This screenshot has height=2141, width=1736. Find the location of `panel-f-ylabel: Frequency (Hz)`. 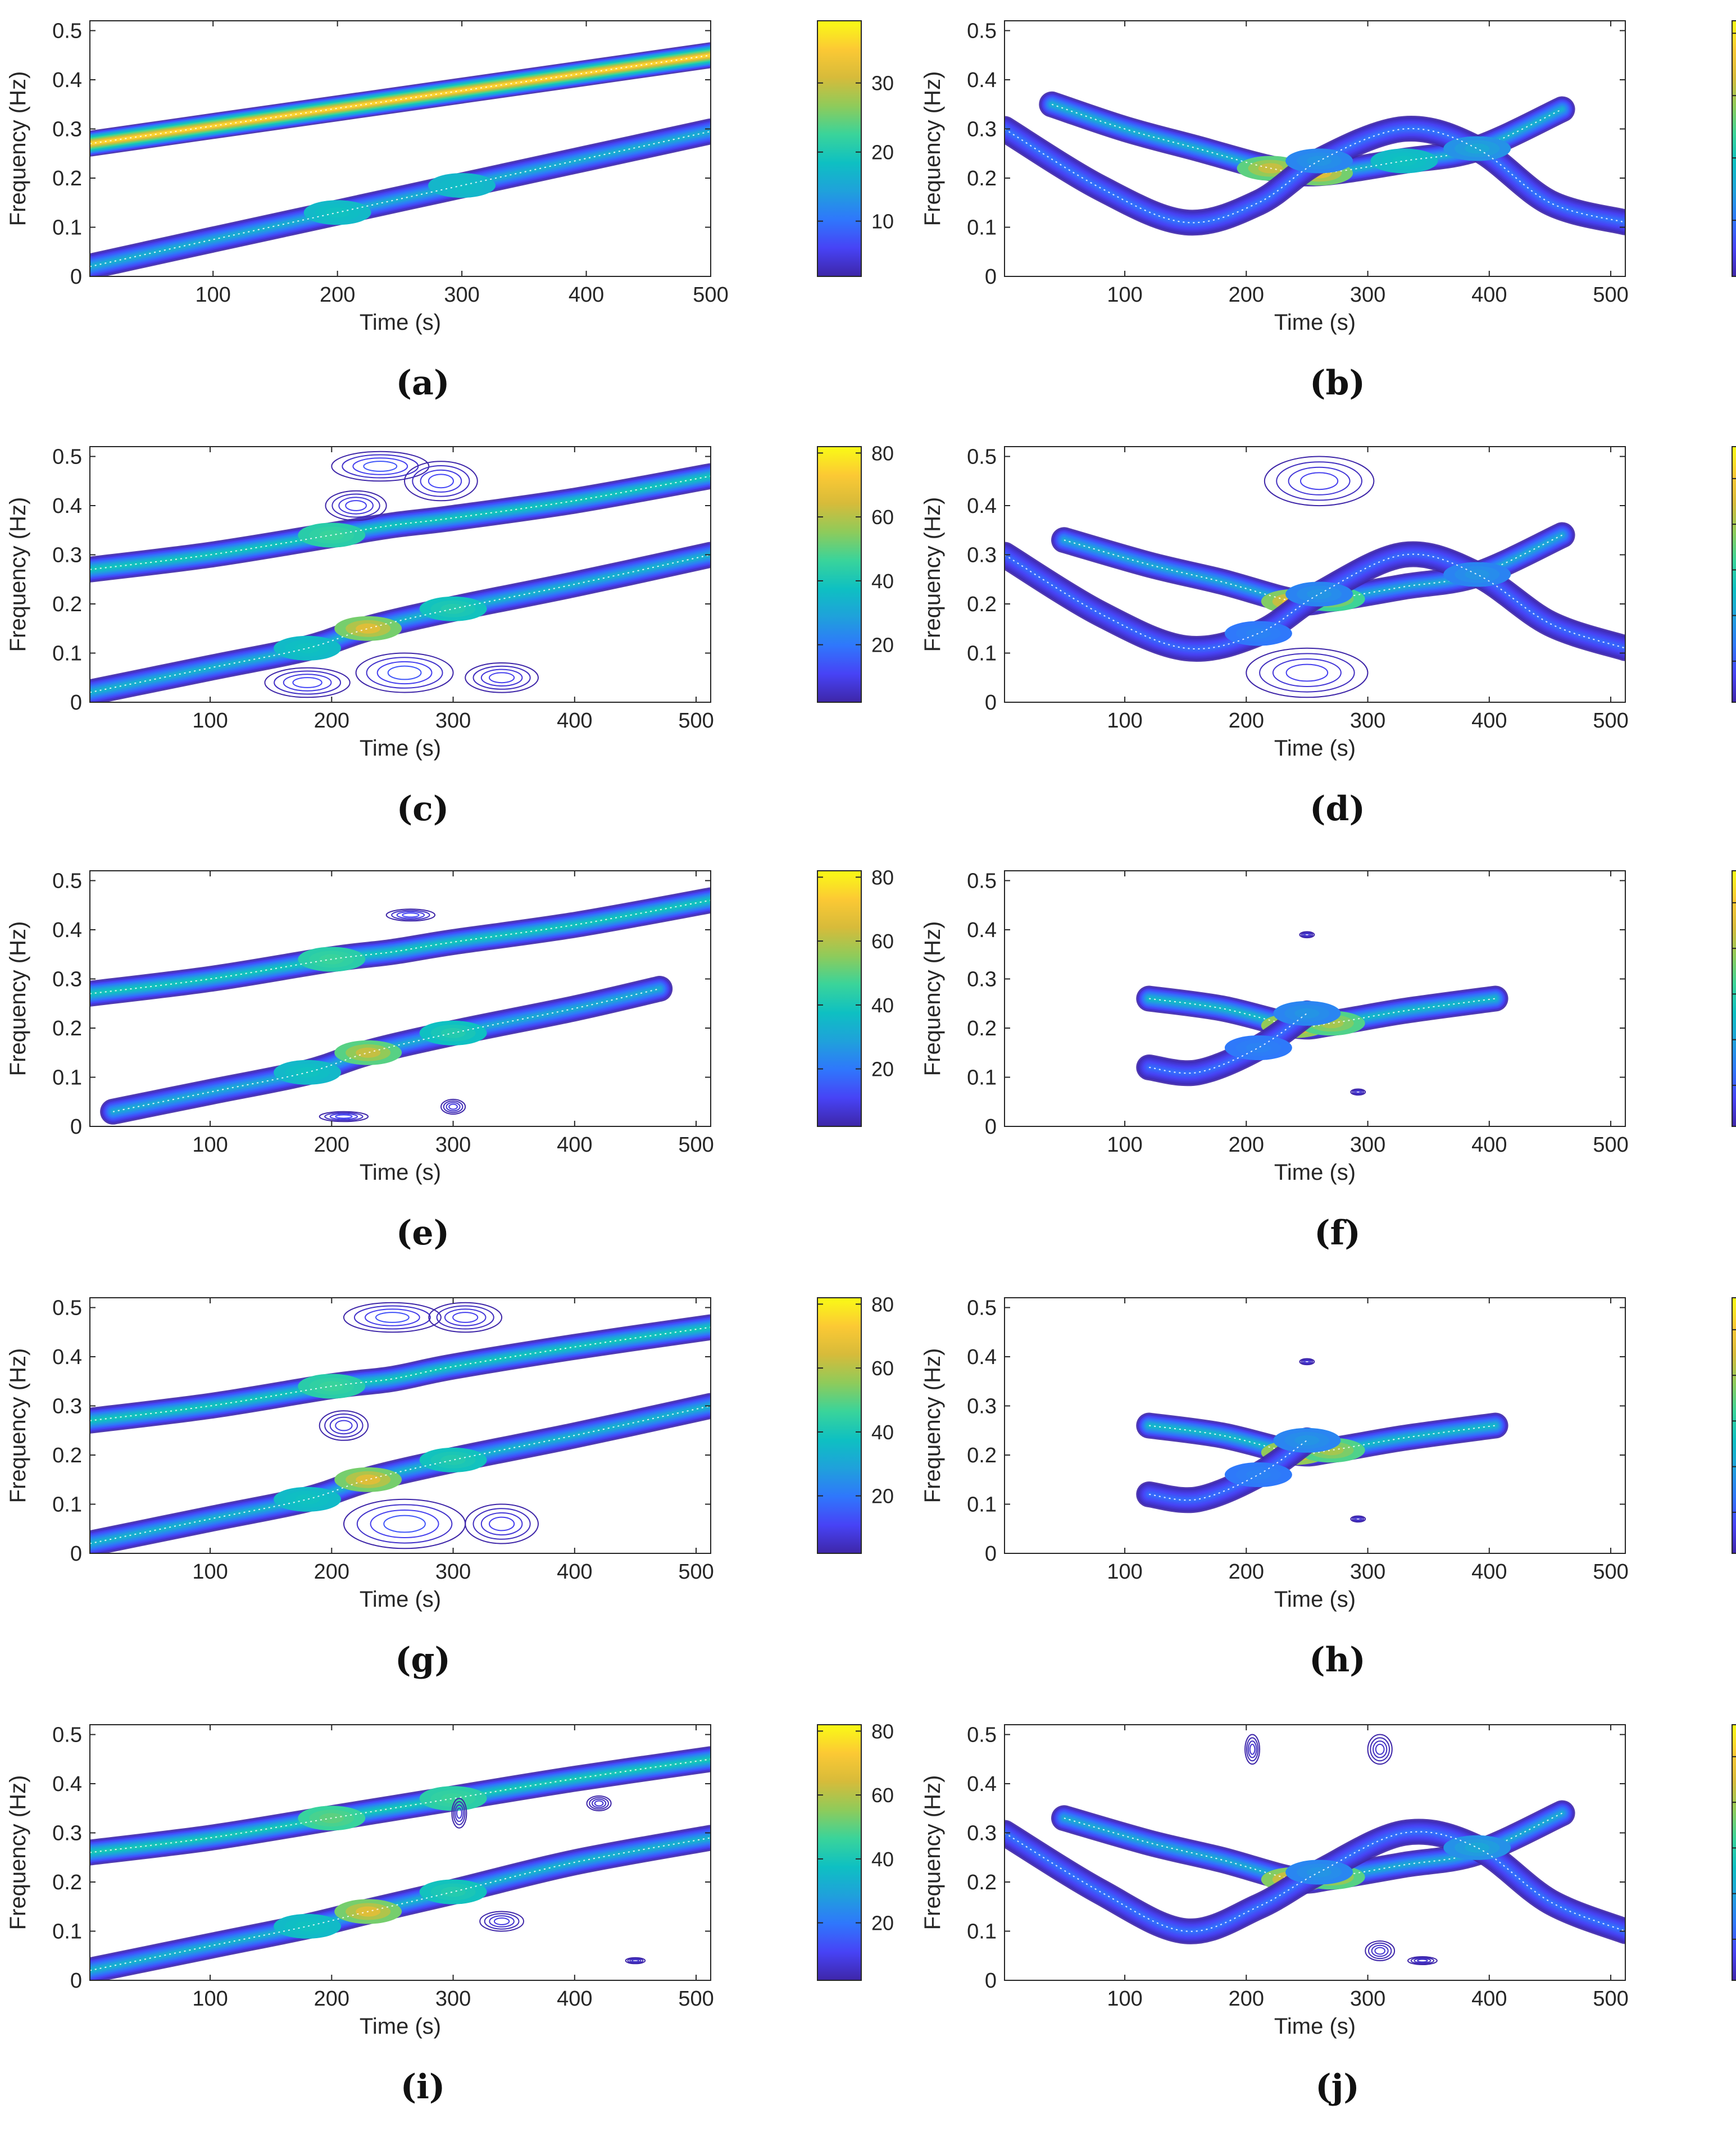

panel-f-ylabel: Frequency (Hz) is located at coordinates (932, 999).